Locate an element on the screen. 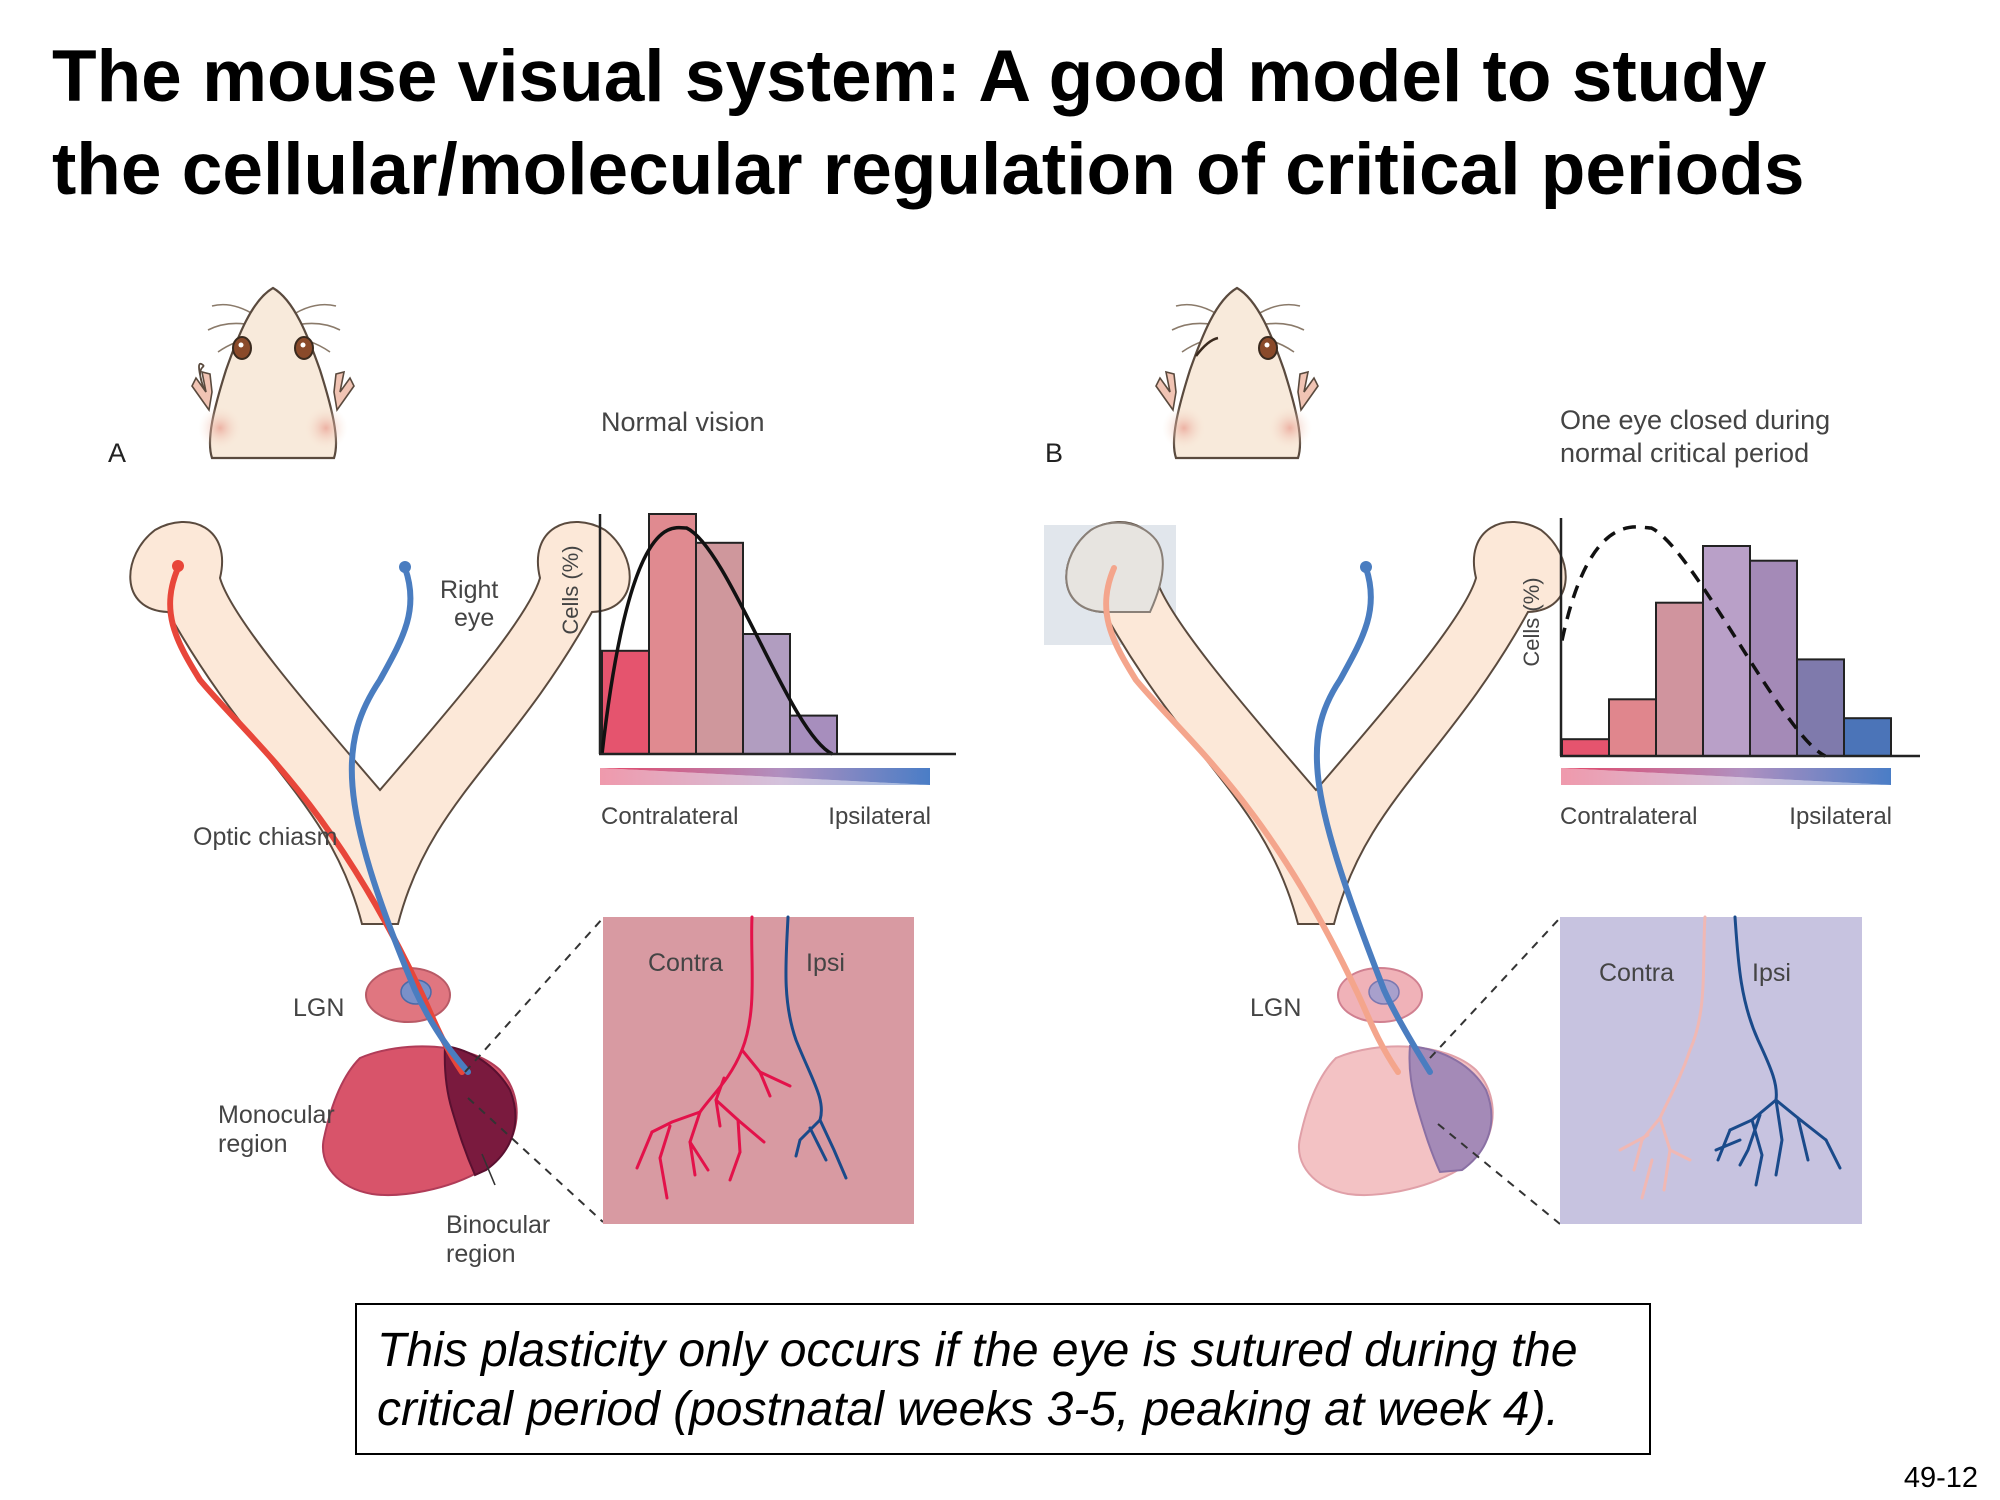 The image size is (2000, 1500). histogram-a-ylabel: Cells (%) is located at coordinates (570, 589).